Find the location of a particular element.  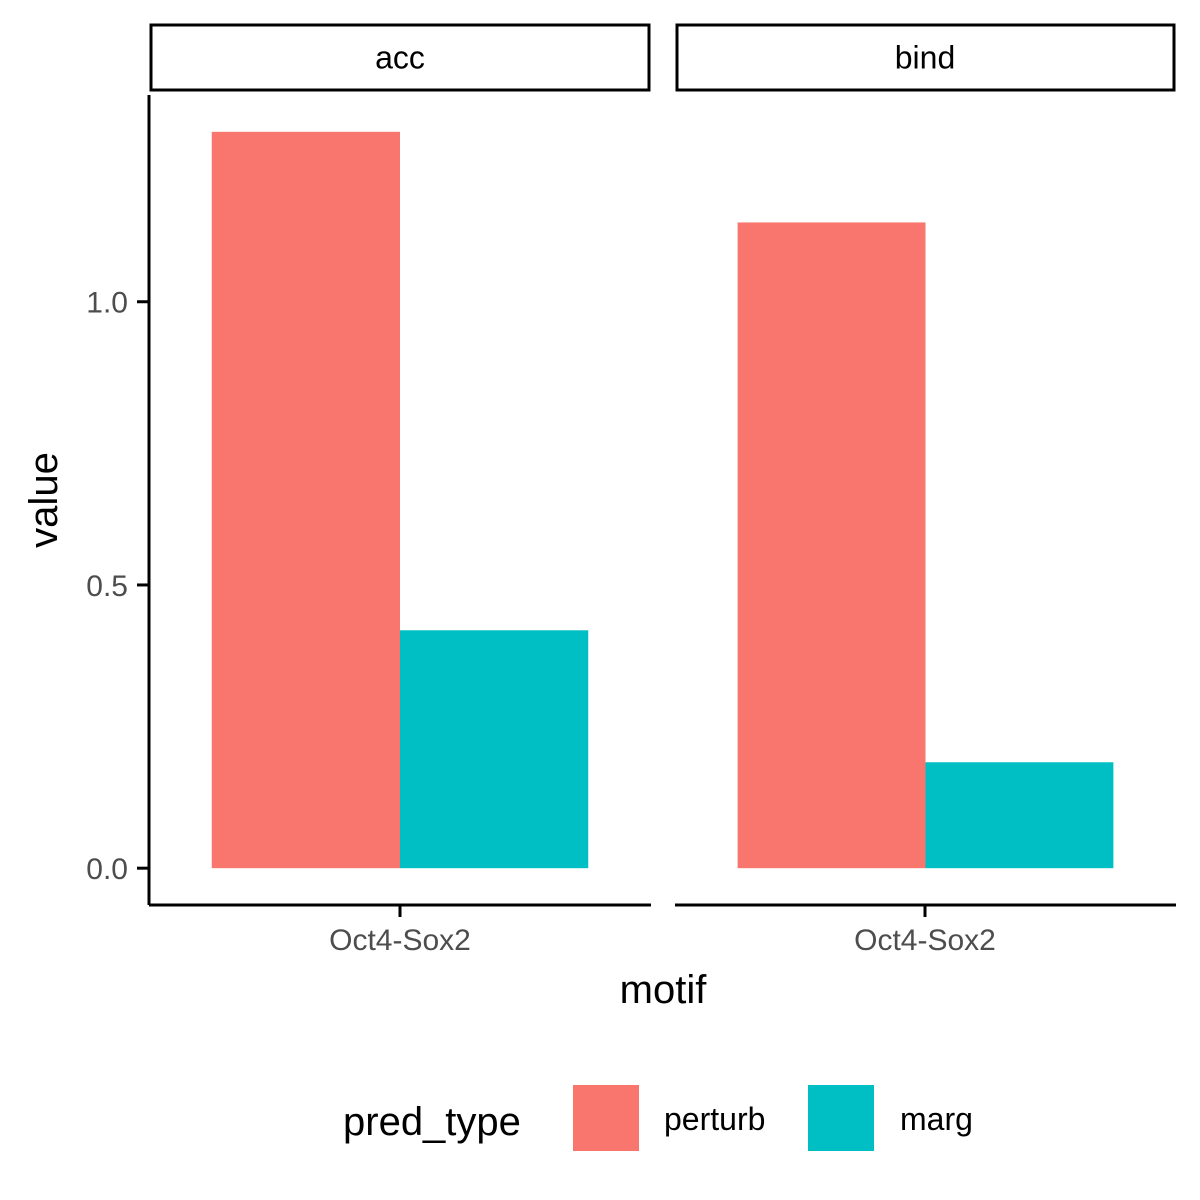

facet-label-acc: acc is located at coordinates (400, 57).